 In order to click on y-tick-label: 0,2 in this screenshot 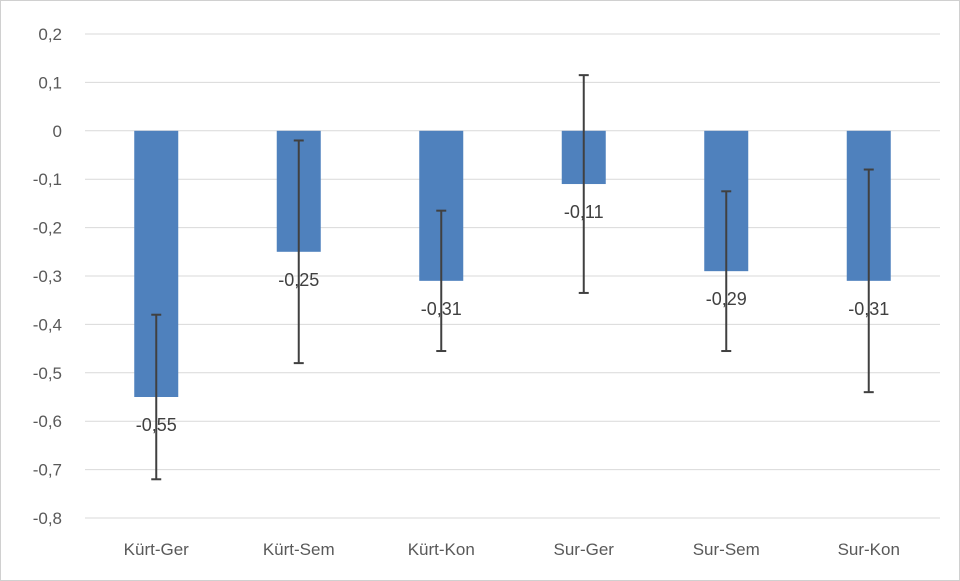, I will do `click(50, 34)`.